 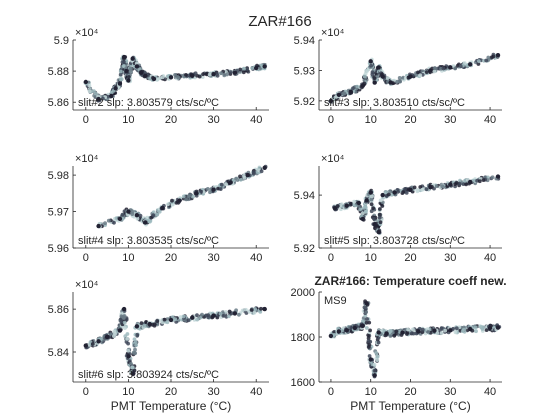 What do you see at coordinates (304, 196) in the screenshot?
I see `y-tick-label: 5.94` at bounding box center [304, 196].